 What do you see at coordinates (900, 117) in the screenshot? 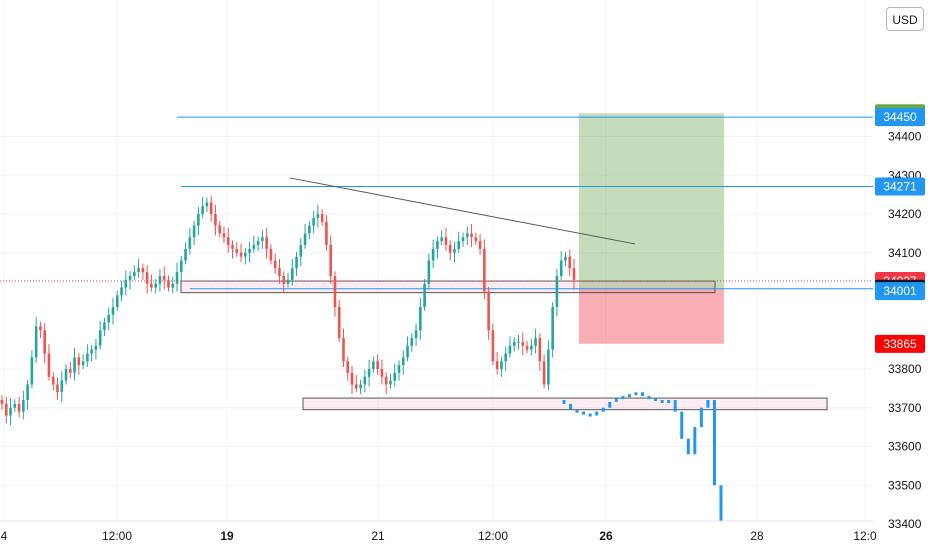
I see `svg-text: 34450` at bounding box center [900, 117].